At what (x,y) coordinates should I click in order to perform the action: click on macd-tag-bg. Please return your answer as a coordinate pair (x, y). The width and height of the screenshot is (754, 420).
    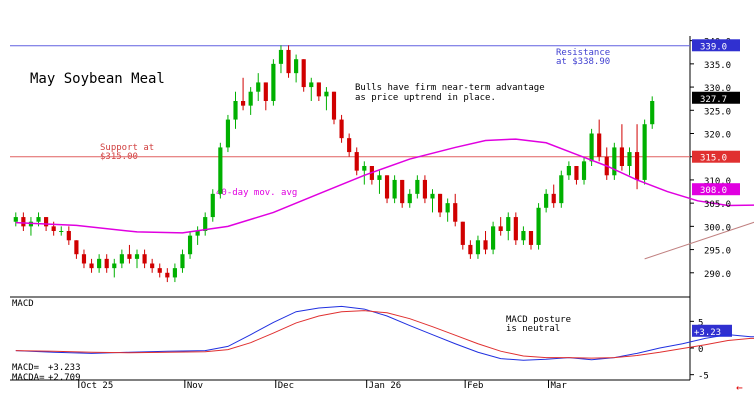
    Looking at the image, I should click on (712, 330).